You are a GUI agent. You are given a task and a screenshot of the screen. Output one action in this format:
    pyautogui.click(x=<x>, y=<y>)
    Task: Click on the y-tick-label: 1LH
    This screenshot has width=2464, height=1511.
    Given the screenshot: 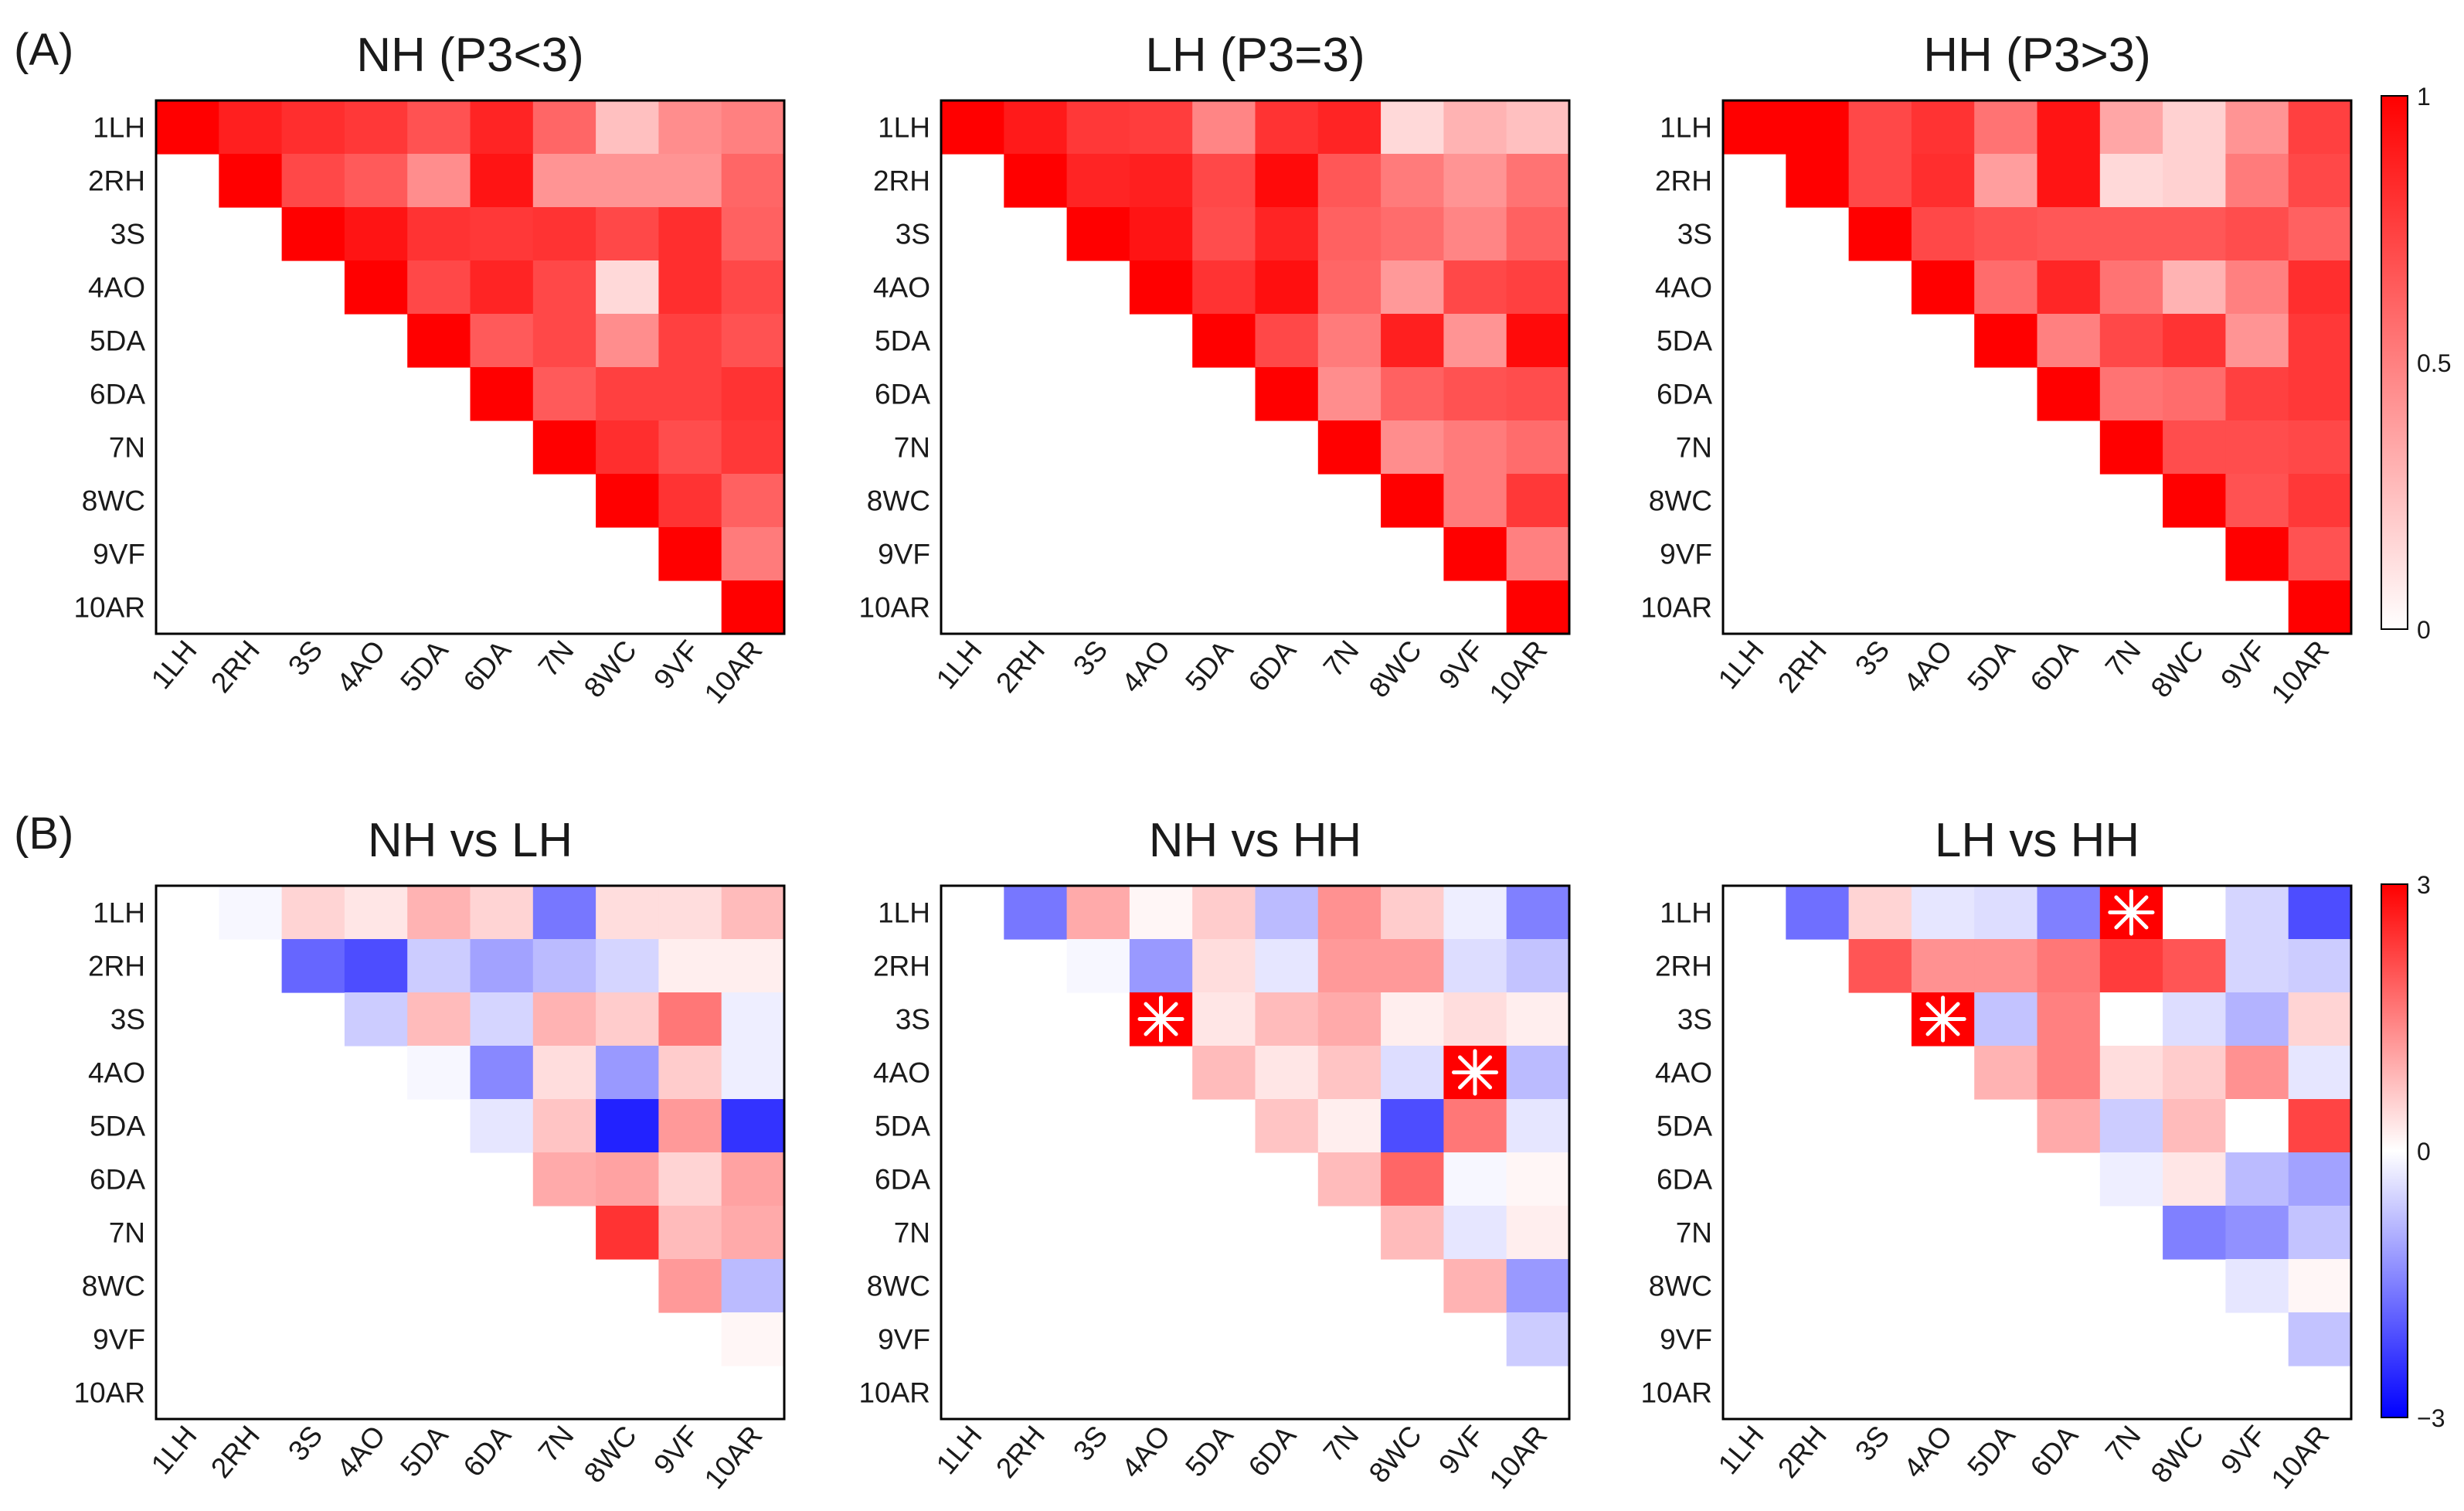 What is the action you would take?
    pyautogui.click(x=1686, y=128)
    